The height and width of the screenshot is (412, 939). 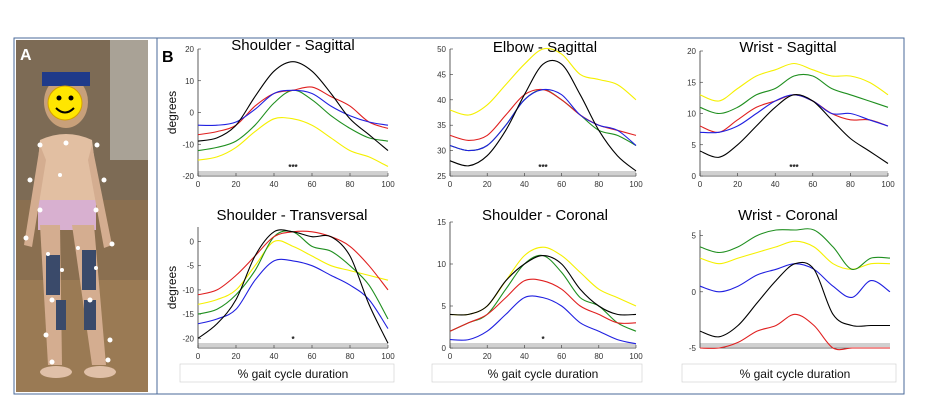 What do you see at coordinates (441, 176) in the screenshot?
I see `y-tick-label: 25` at bounding box center [441, 176].